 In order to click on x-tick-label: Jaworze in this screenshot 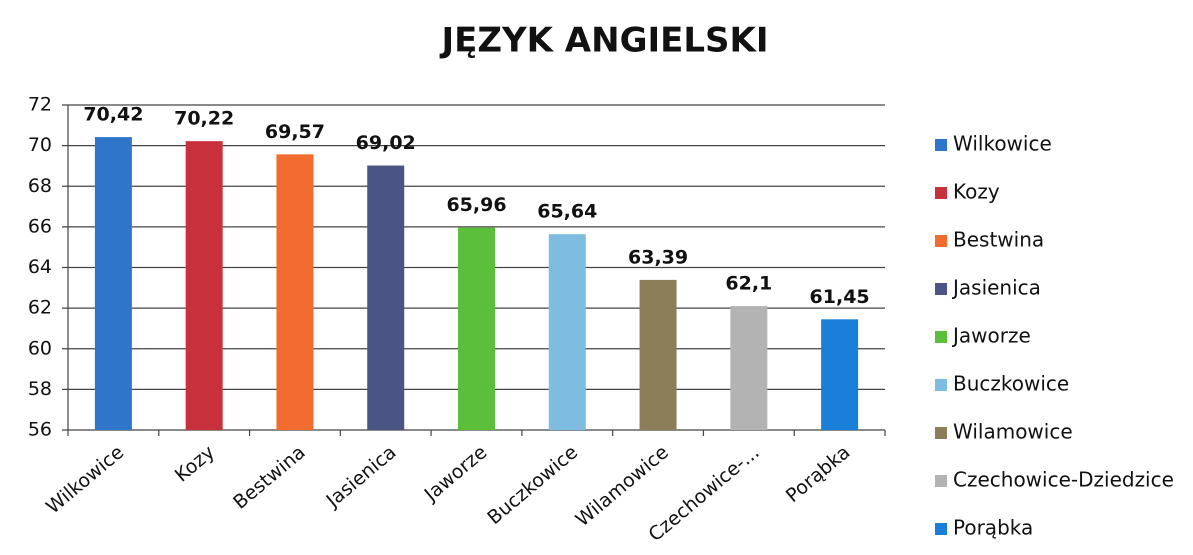, I will do `click(456, 473)`.